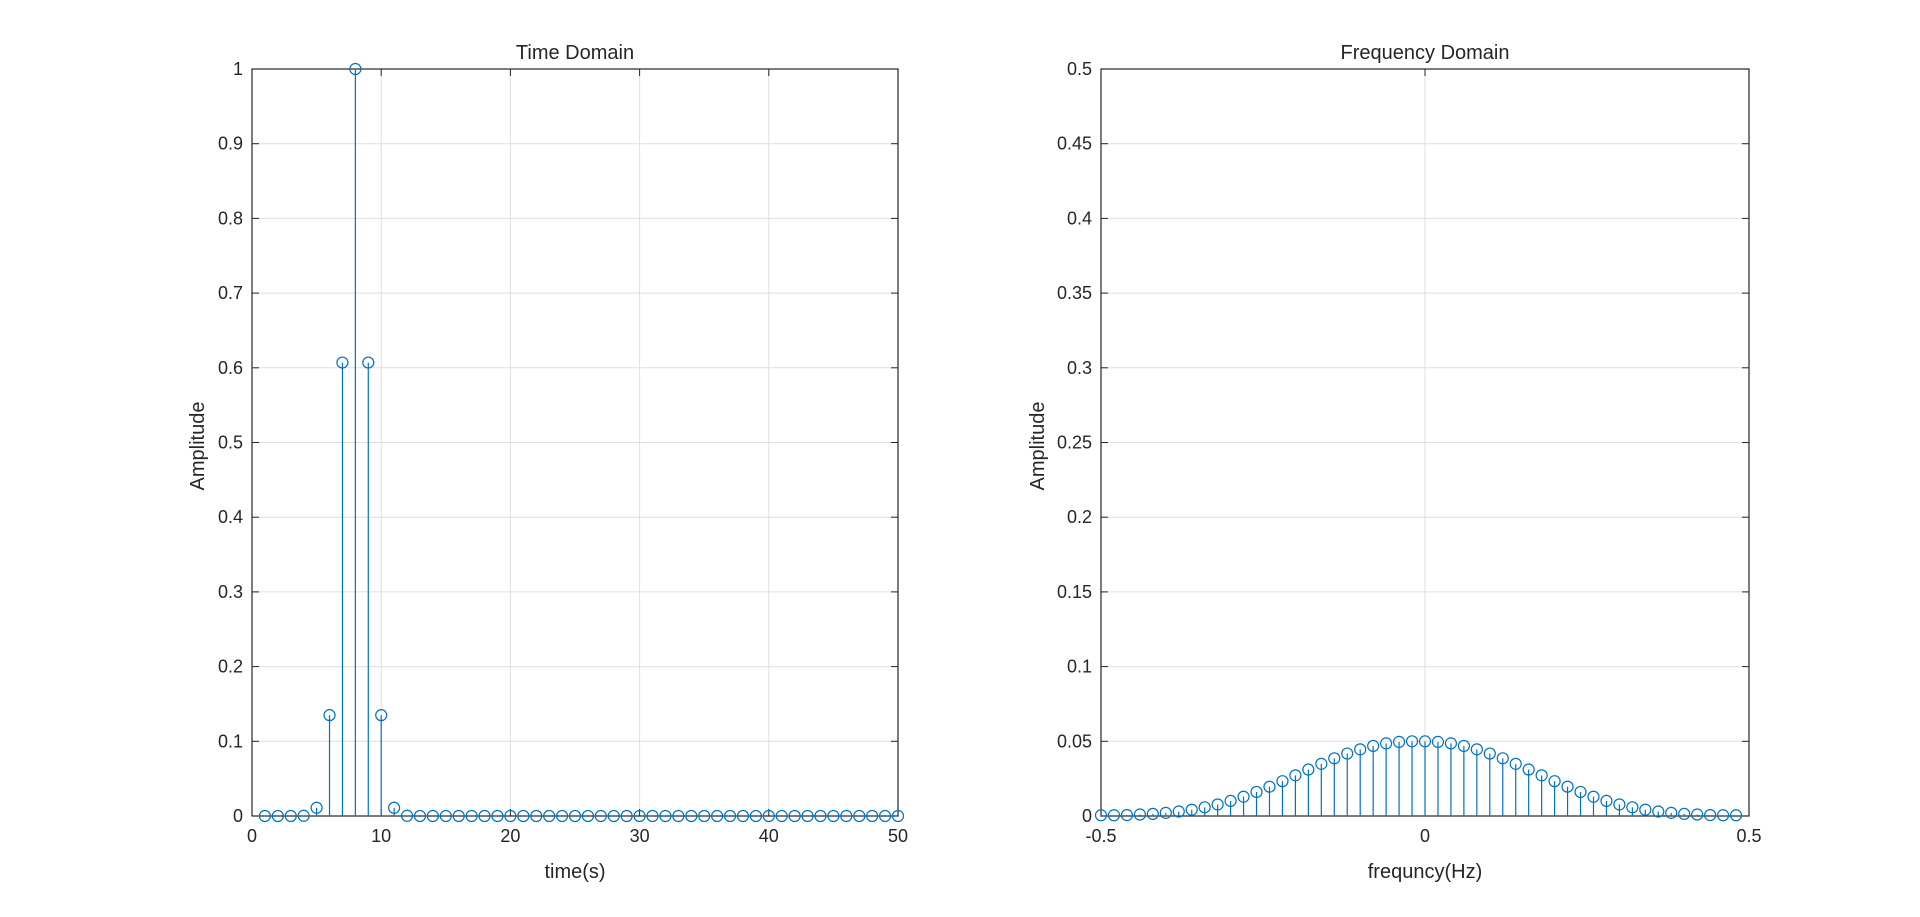  Describe the element at coordinates (1079, 517) in the screenshot. I see `frequency-domain-ytick-label: 0.2` at that location.